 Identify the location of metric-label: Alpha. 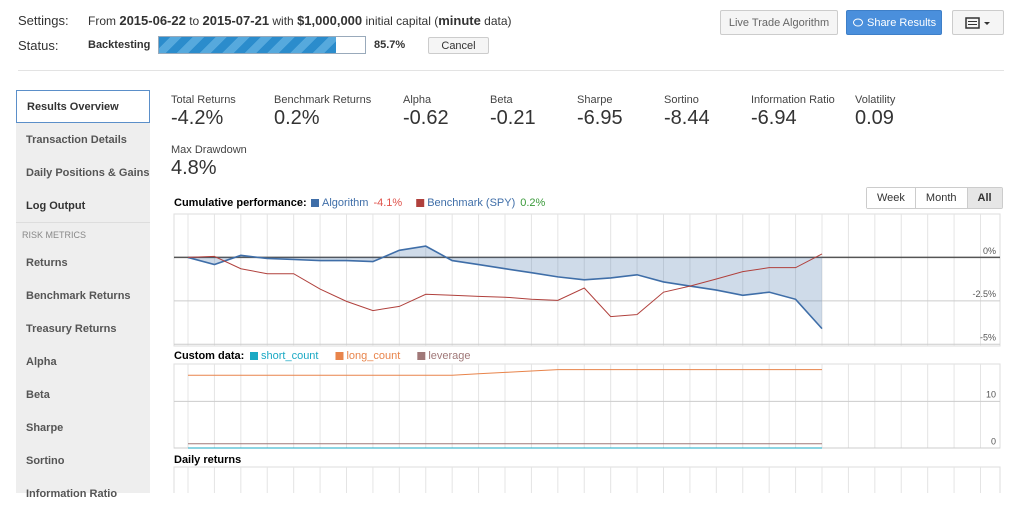
(417, 100).